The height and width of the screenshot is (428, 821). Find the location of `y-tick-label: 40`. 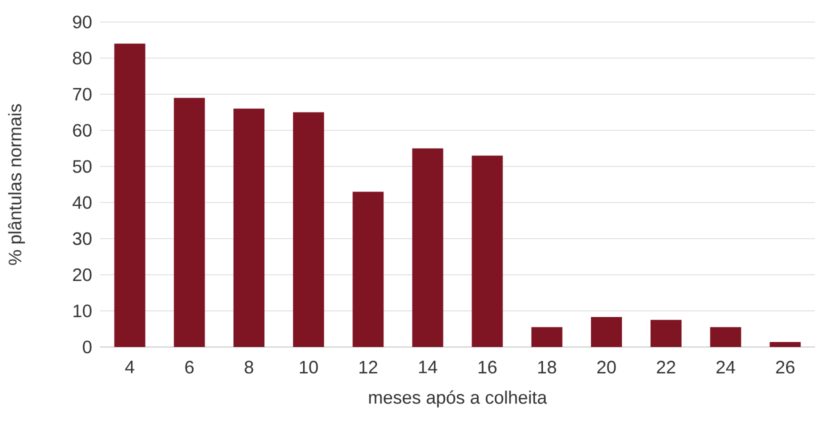

y-tick-label: 40 is located at coordinates (82, 202).